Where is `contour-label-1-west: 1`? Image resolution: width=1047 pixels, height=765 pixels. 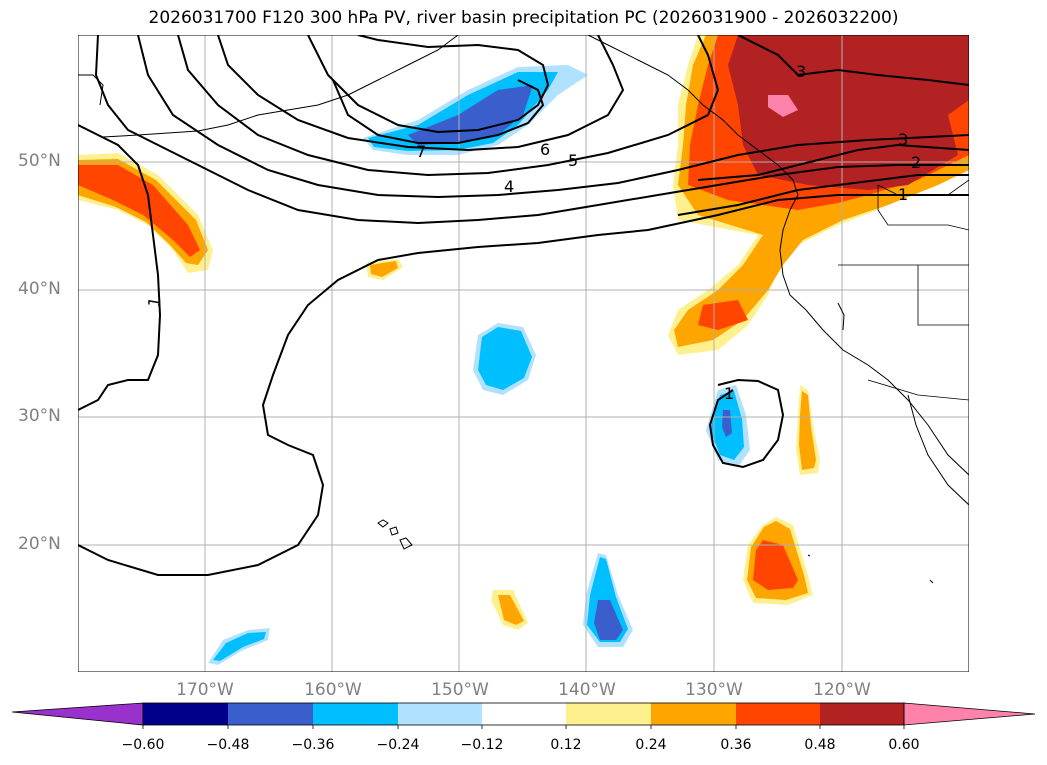 contour-label-1-west: 1 is located at coordinates (154, 301).